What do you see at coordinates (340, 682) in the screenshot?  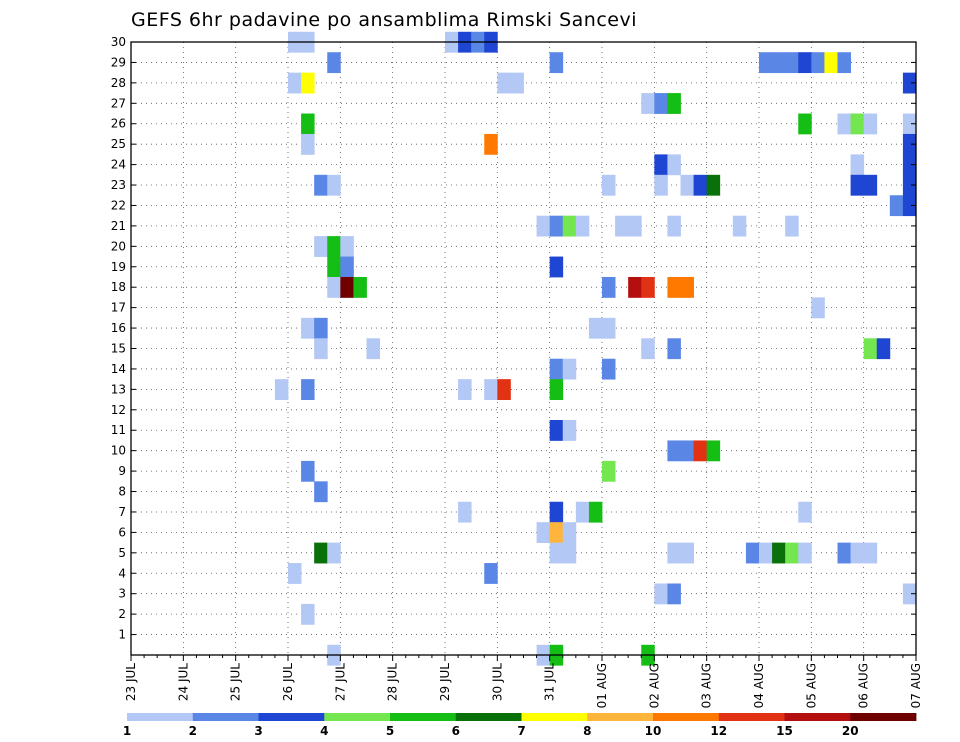 I see `x-tick-label: 27 JUL` at bounding box center [340, 682].